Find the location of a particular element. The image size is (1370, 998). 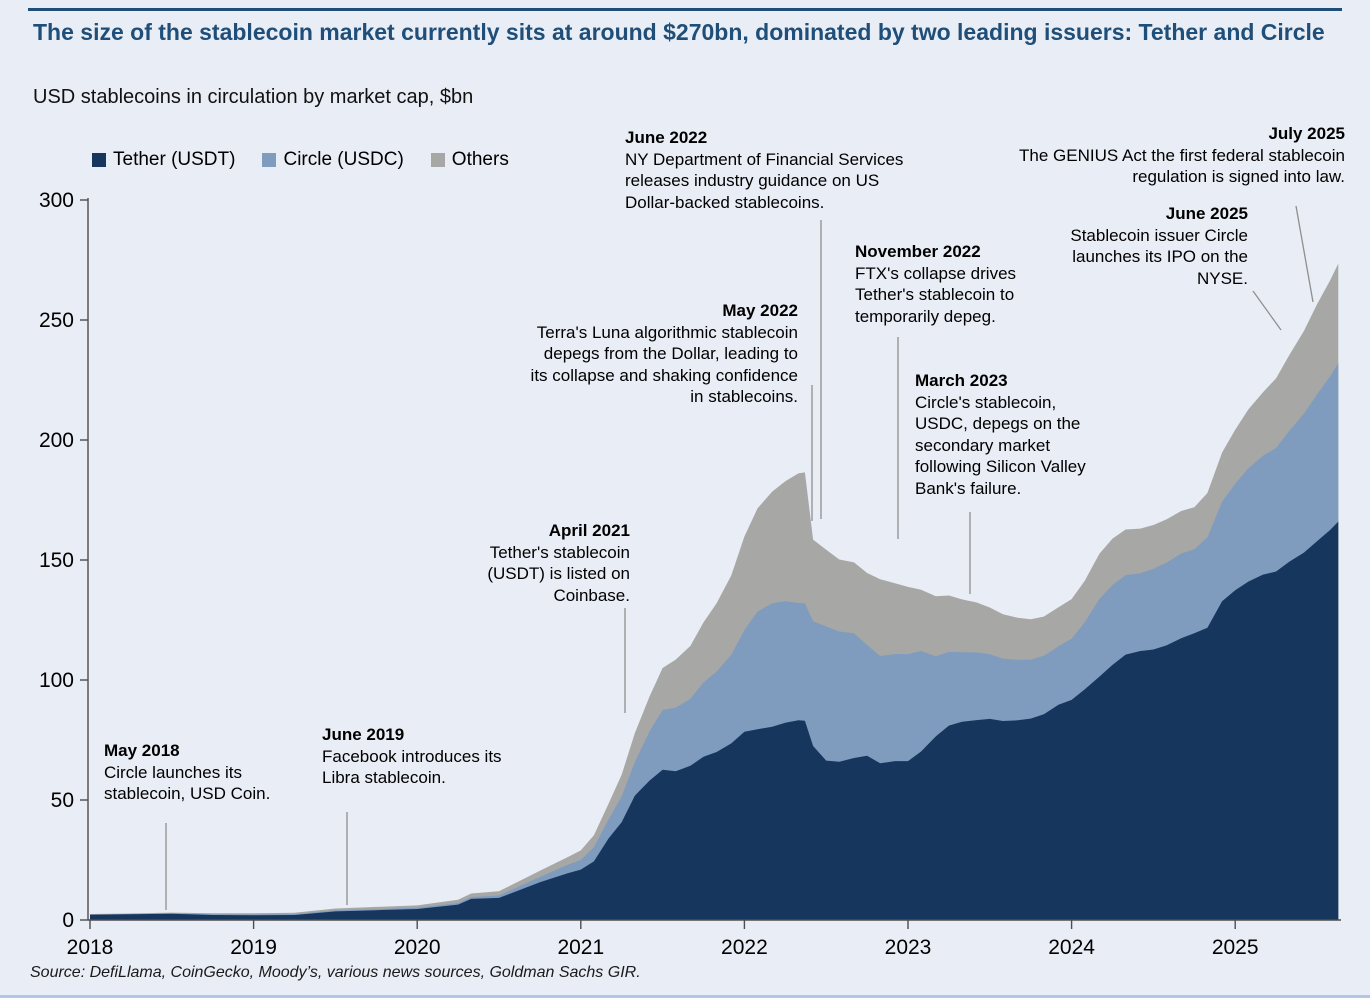

x-tick-label: 2022 is located at coordinates (744, 947).